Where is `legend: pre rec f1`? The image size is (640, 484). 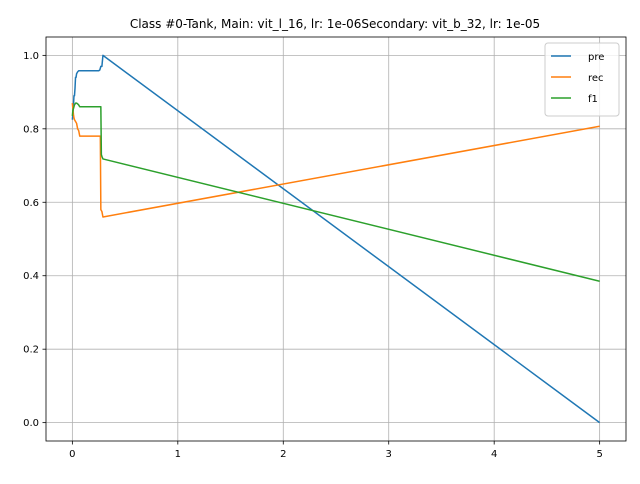 legend: pre rec f1 is located at coordinates (582, 79).